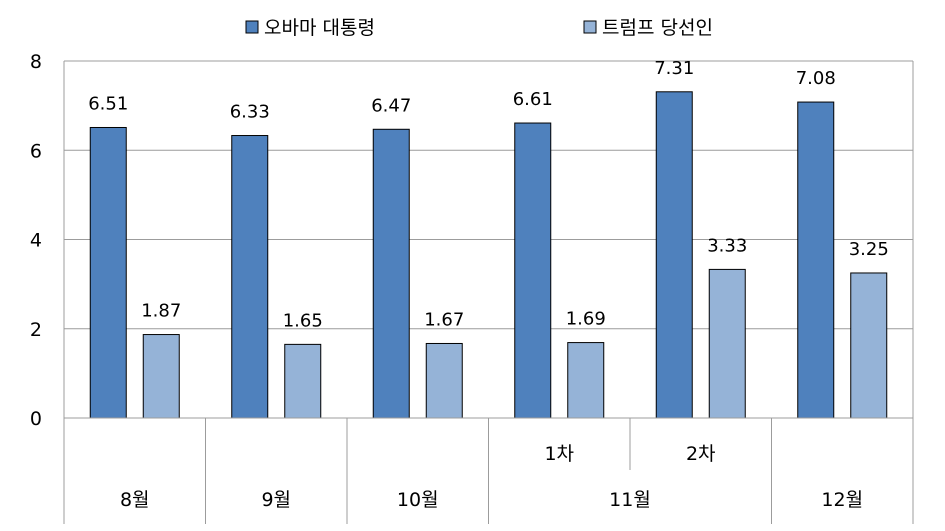  Describe the element at coordinates (276, 500) in the screenshot. I see `x-category-label: 9월` at that location.